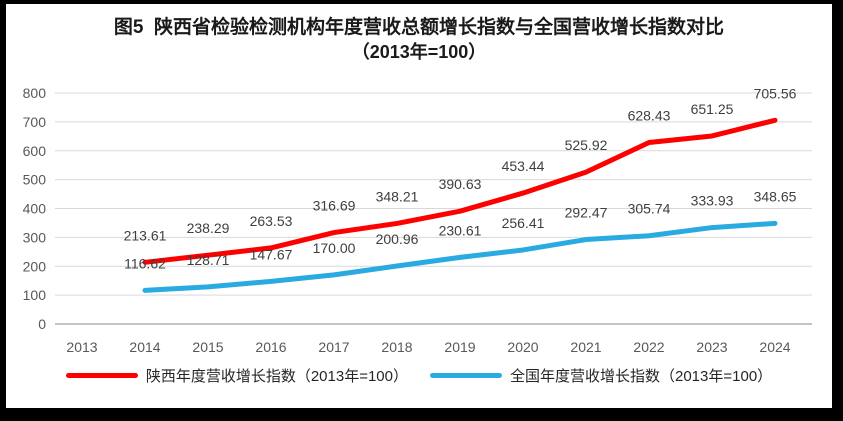  I want to click on x-tick-label: 2017, so click(333, 347).